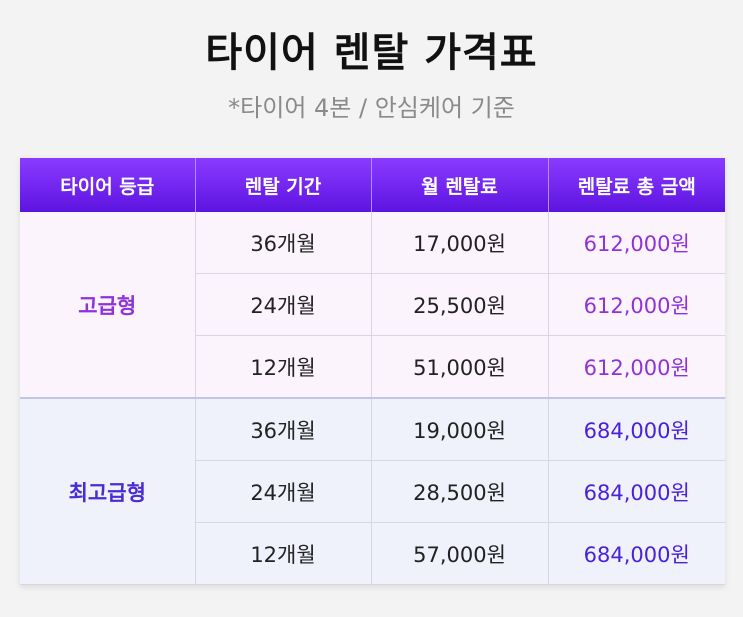 This screenshot has height=617, width=743. Describe the element at coordinates (371, 108) in the screenshot. I see `page-subtitle: *타이어 4본 / 안심케어 기준` at that location.